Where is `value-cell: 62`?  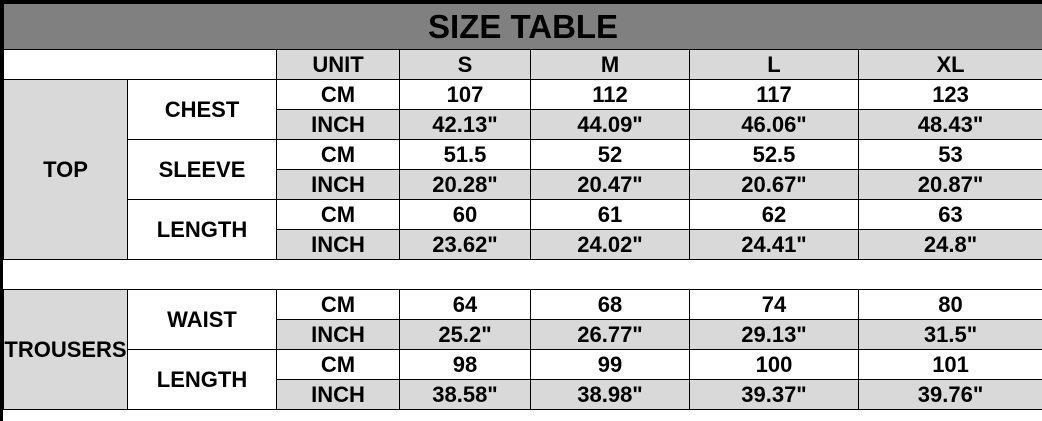 value-cell: 62 is located at coordinates (774, 214).